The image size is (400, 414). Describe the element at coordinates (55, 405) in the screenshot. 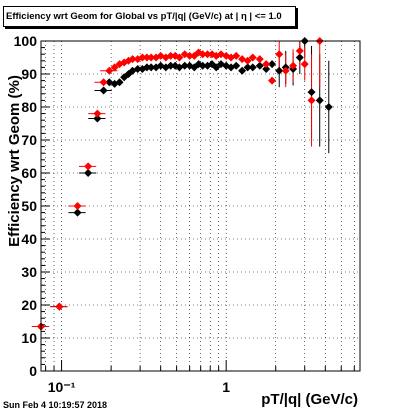

I see `timestamp-footer: Sun Feb 4 10:19:57 2018` at that location.